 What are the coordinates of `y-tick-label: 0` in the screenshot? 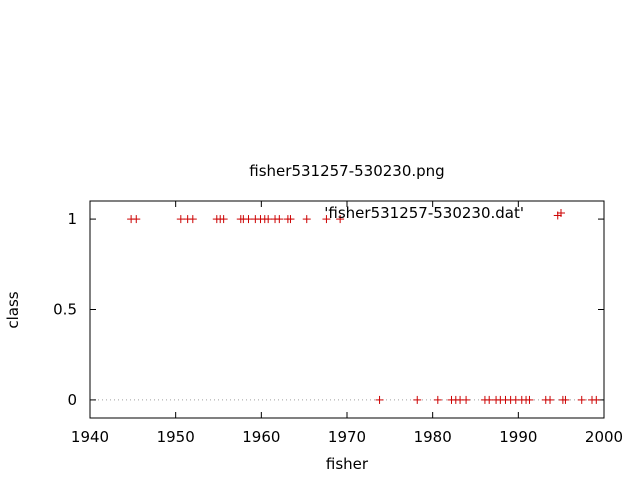 It's located at (72, 400).